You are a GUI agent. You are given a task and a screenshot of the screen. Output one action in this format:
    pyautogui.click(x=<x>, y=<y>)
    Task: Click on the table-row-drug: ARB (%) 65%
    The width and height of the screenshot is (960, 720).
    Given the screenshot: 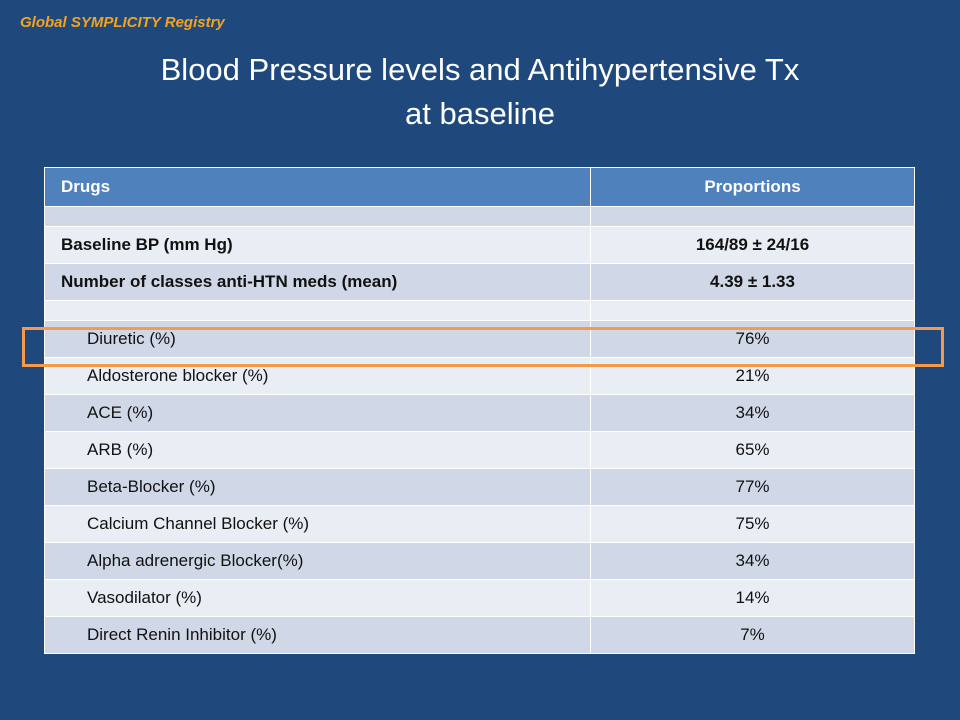 What is the action you would take?
    pyautogui.click(x=479, y=450)
    